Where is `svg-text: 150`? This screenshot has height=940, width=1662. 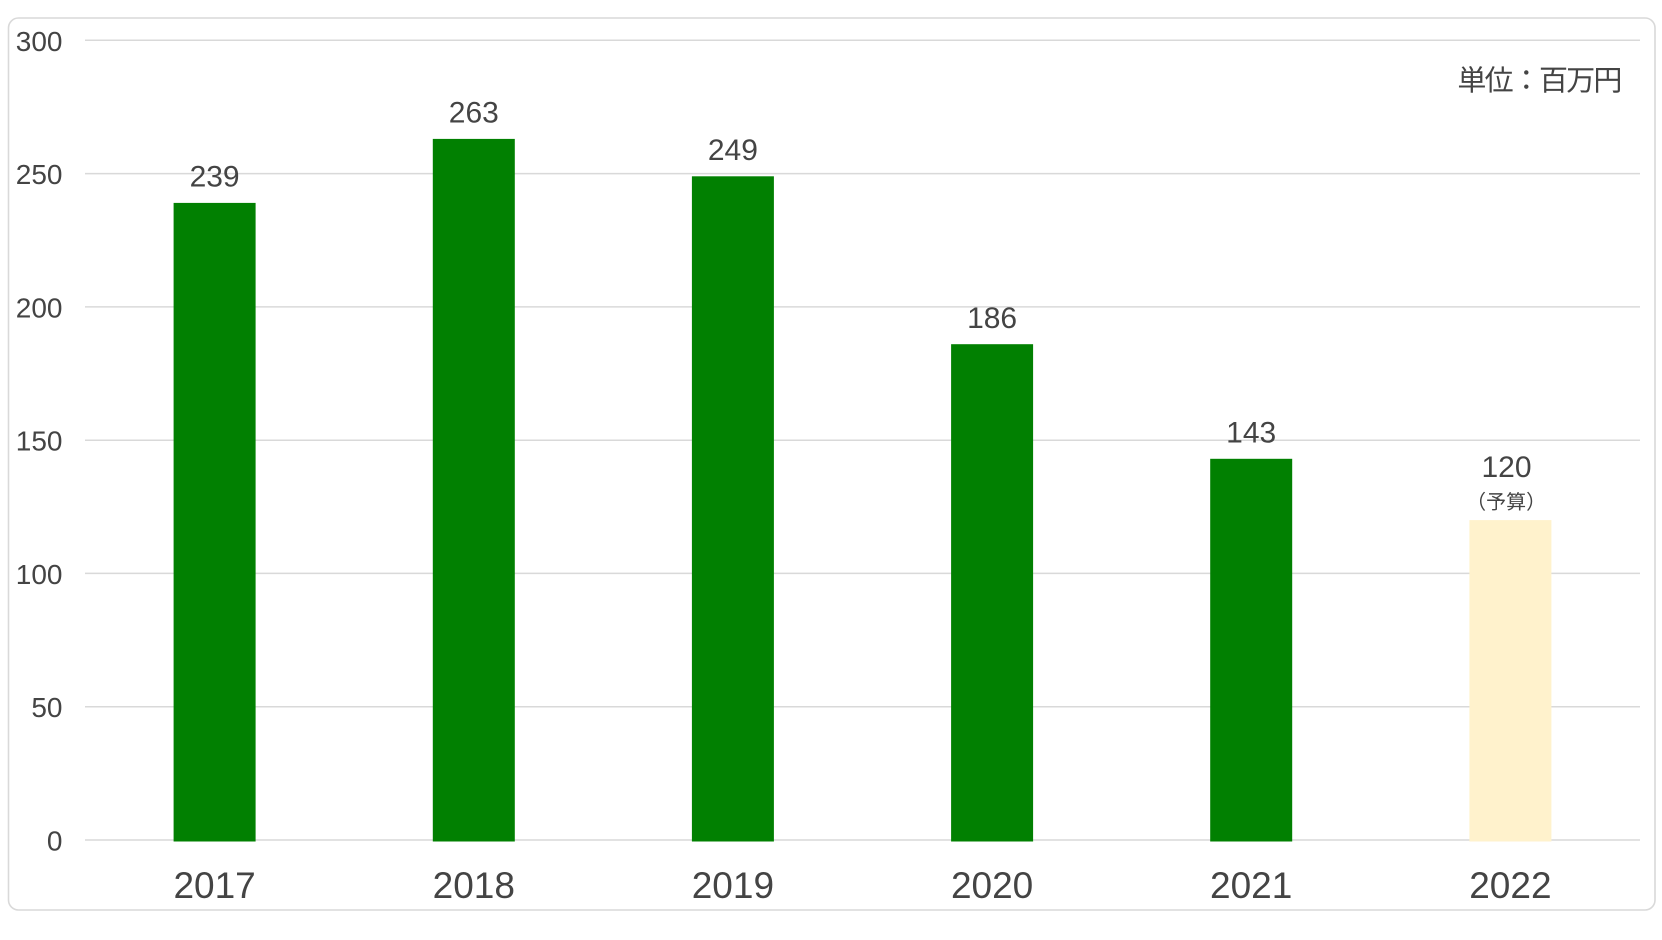 svg-text: 150 is located at coordinates (39, 441).